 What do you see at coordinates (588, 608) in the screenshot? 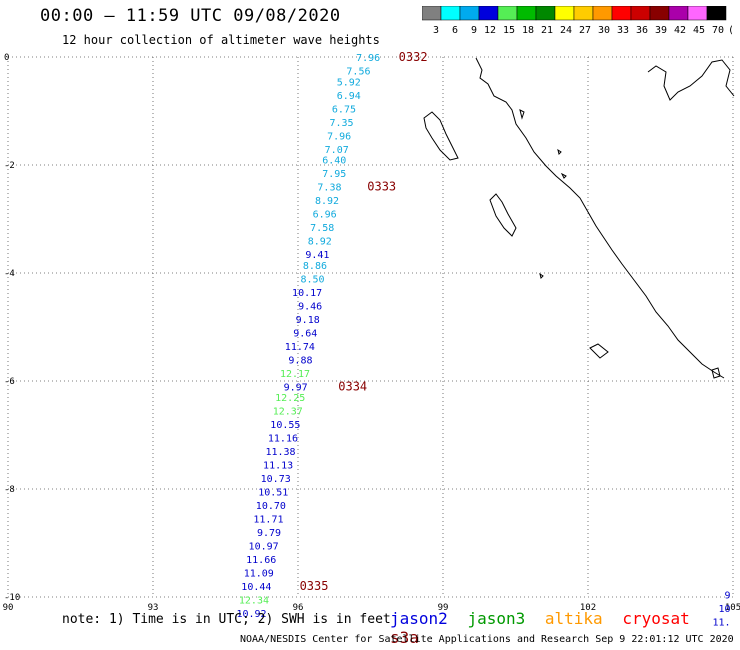
I see `lon-tick-label: 102` at bounding box center [588, 608].